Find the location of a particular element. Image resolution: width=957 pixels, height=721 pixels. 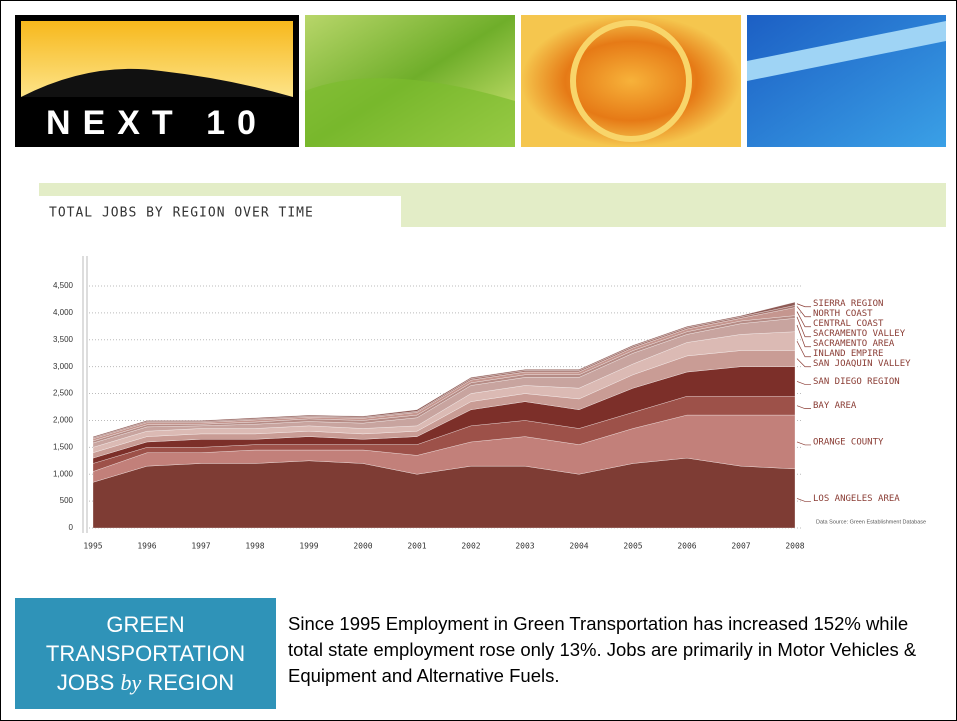

series-label: ORANGE COUNTY is located at coordinates (848, 442).